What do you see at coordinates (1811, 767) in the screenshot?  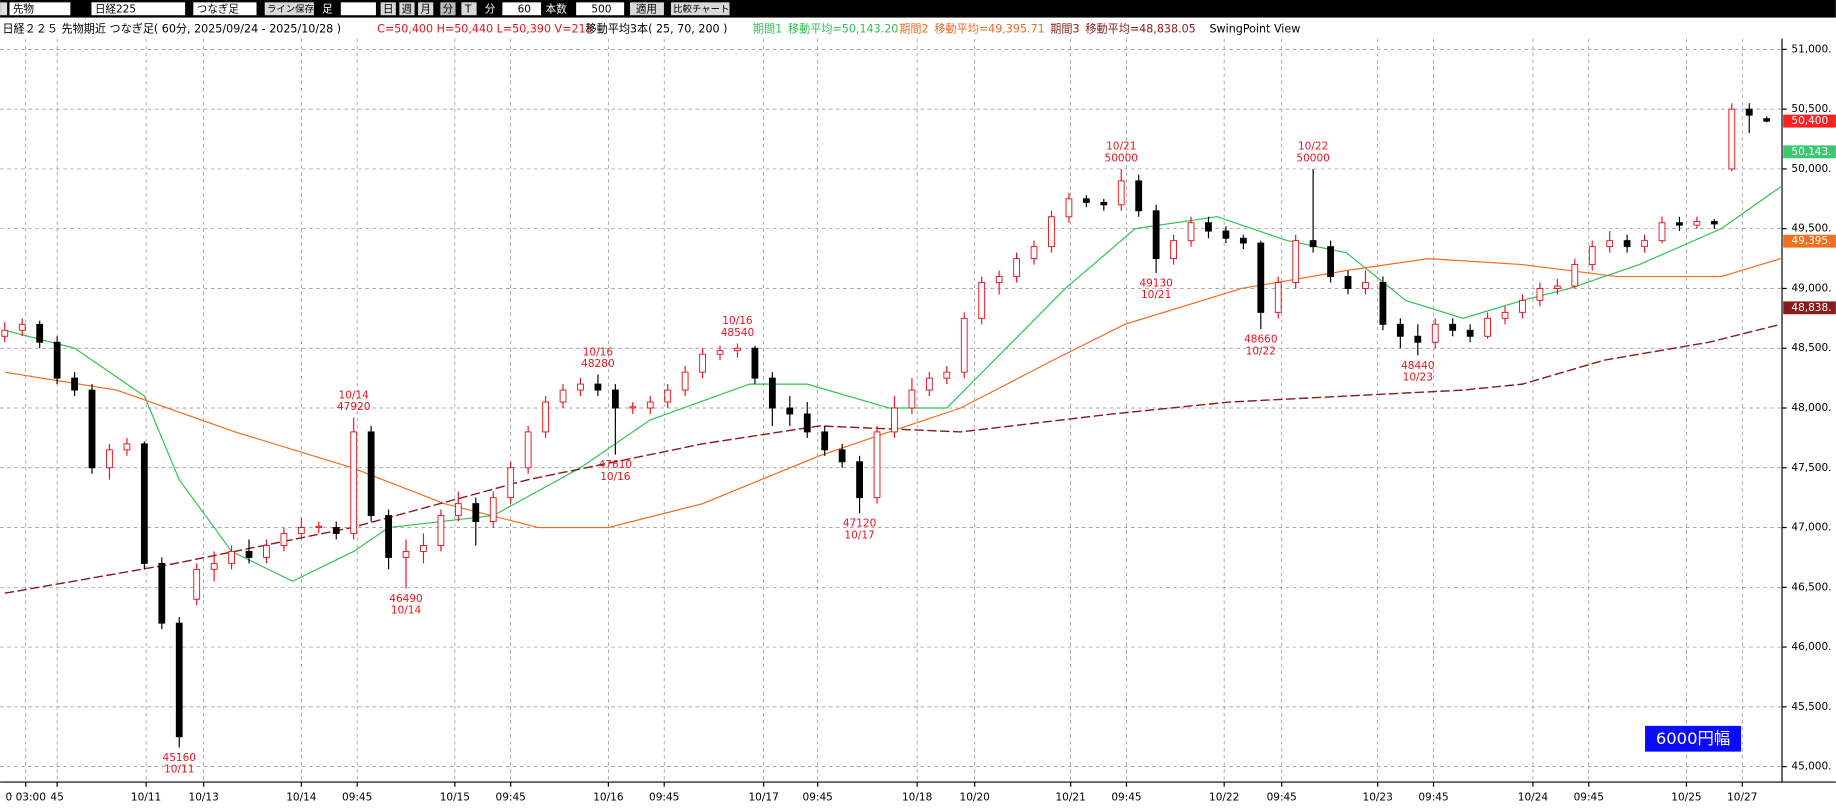 I see `y-tick-label: 45,000.` at bounding box center [1811, 767].